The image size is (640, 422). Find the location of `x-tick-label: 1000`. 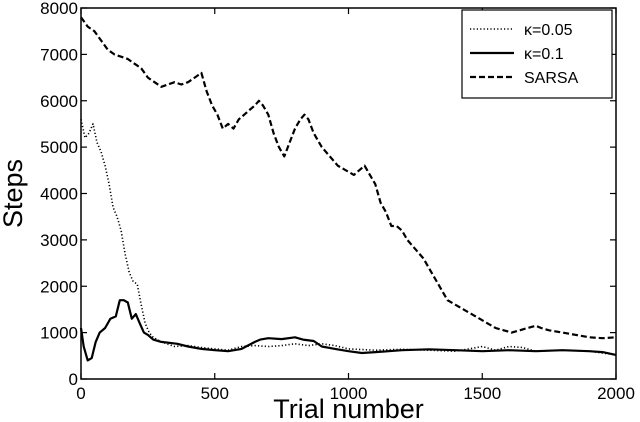

x-tick-label: 1000 is located at coordinates (349, 393).